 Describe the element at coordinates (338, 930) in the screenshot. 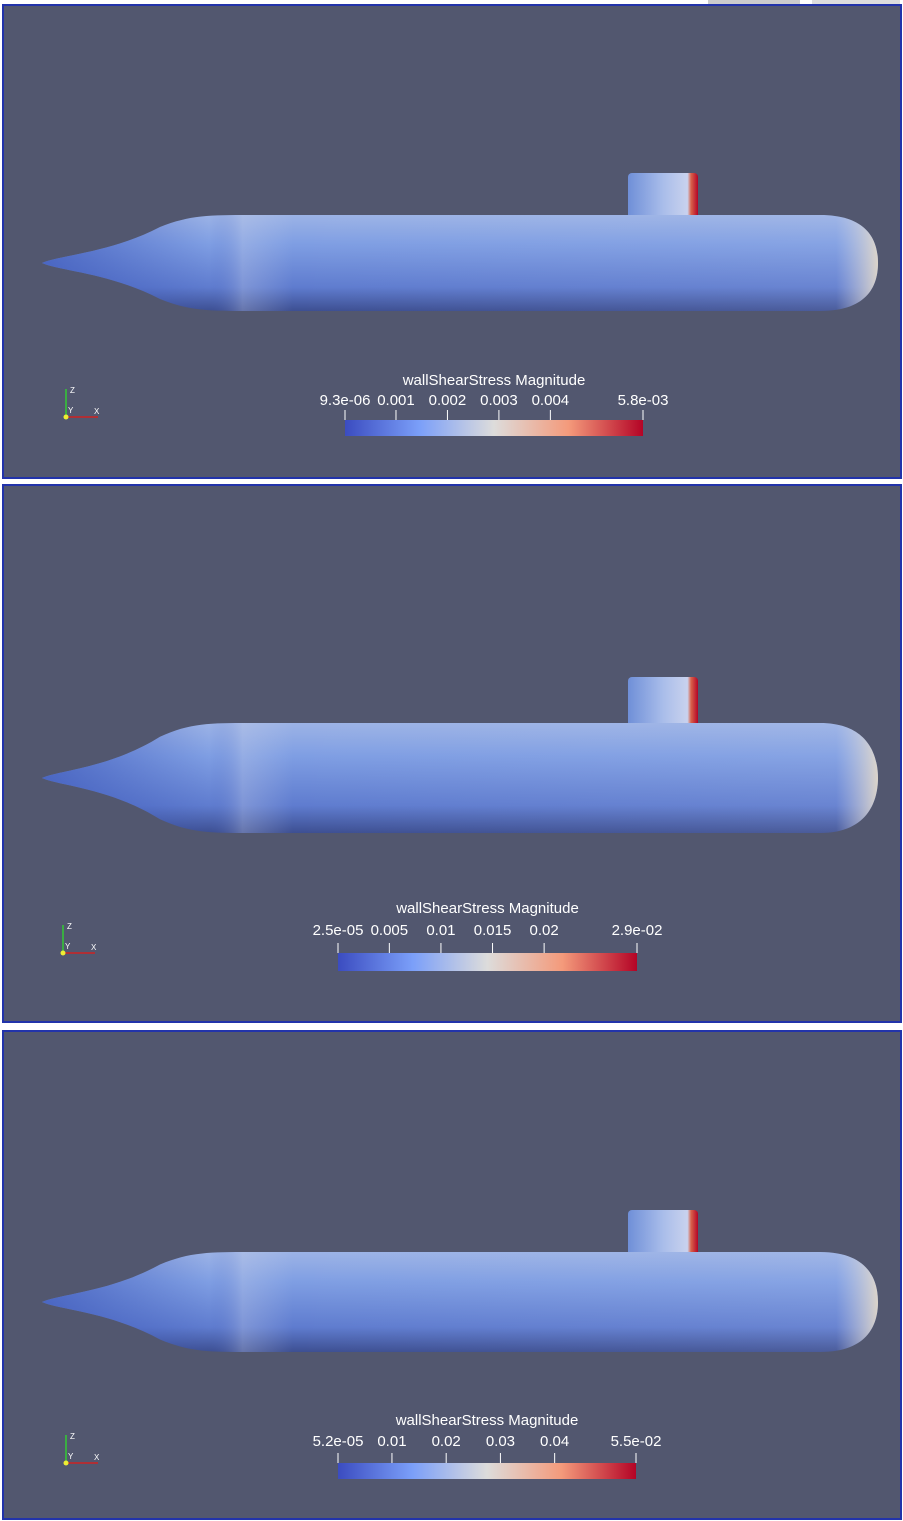

I see `colorbar-tick-label: 2.5e-05` at that location.